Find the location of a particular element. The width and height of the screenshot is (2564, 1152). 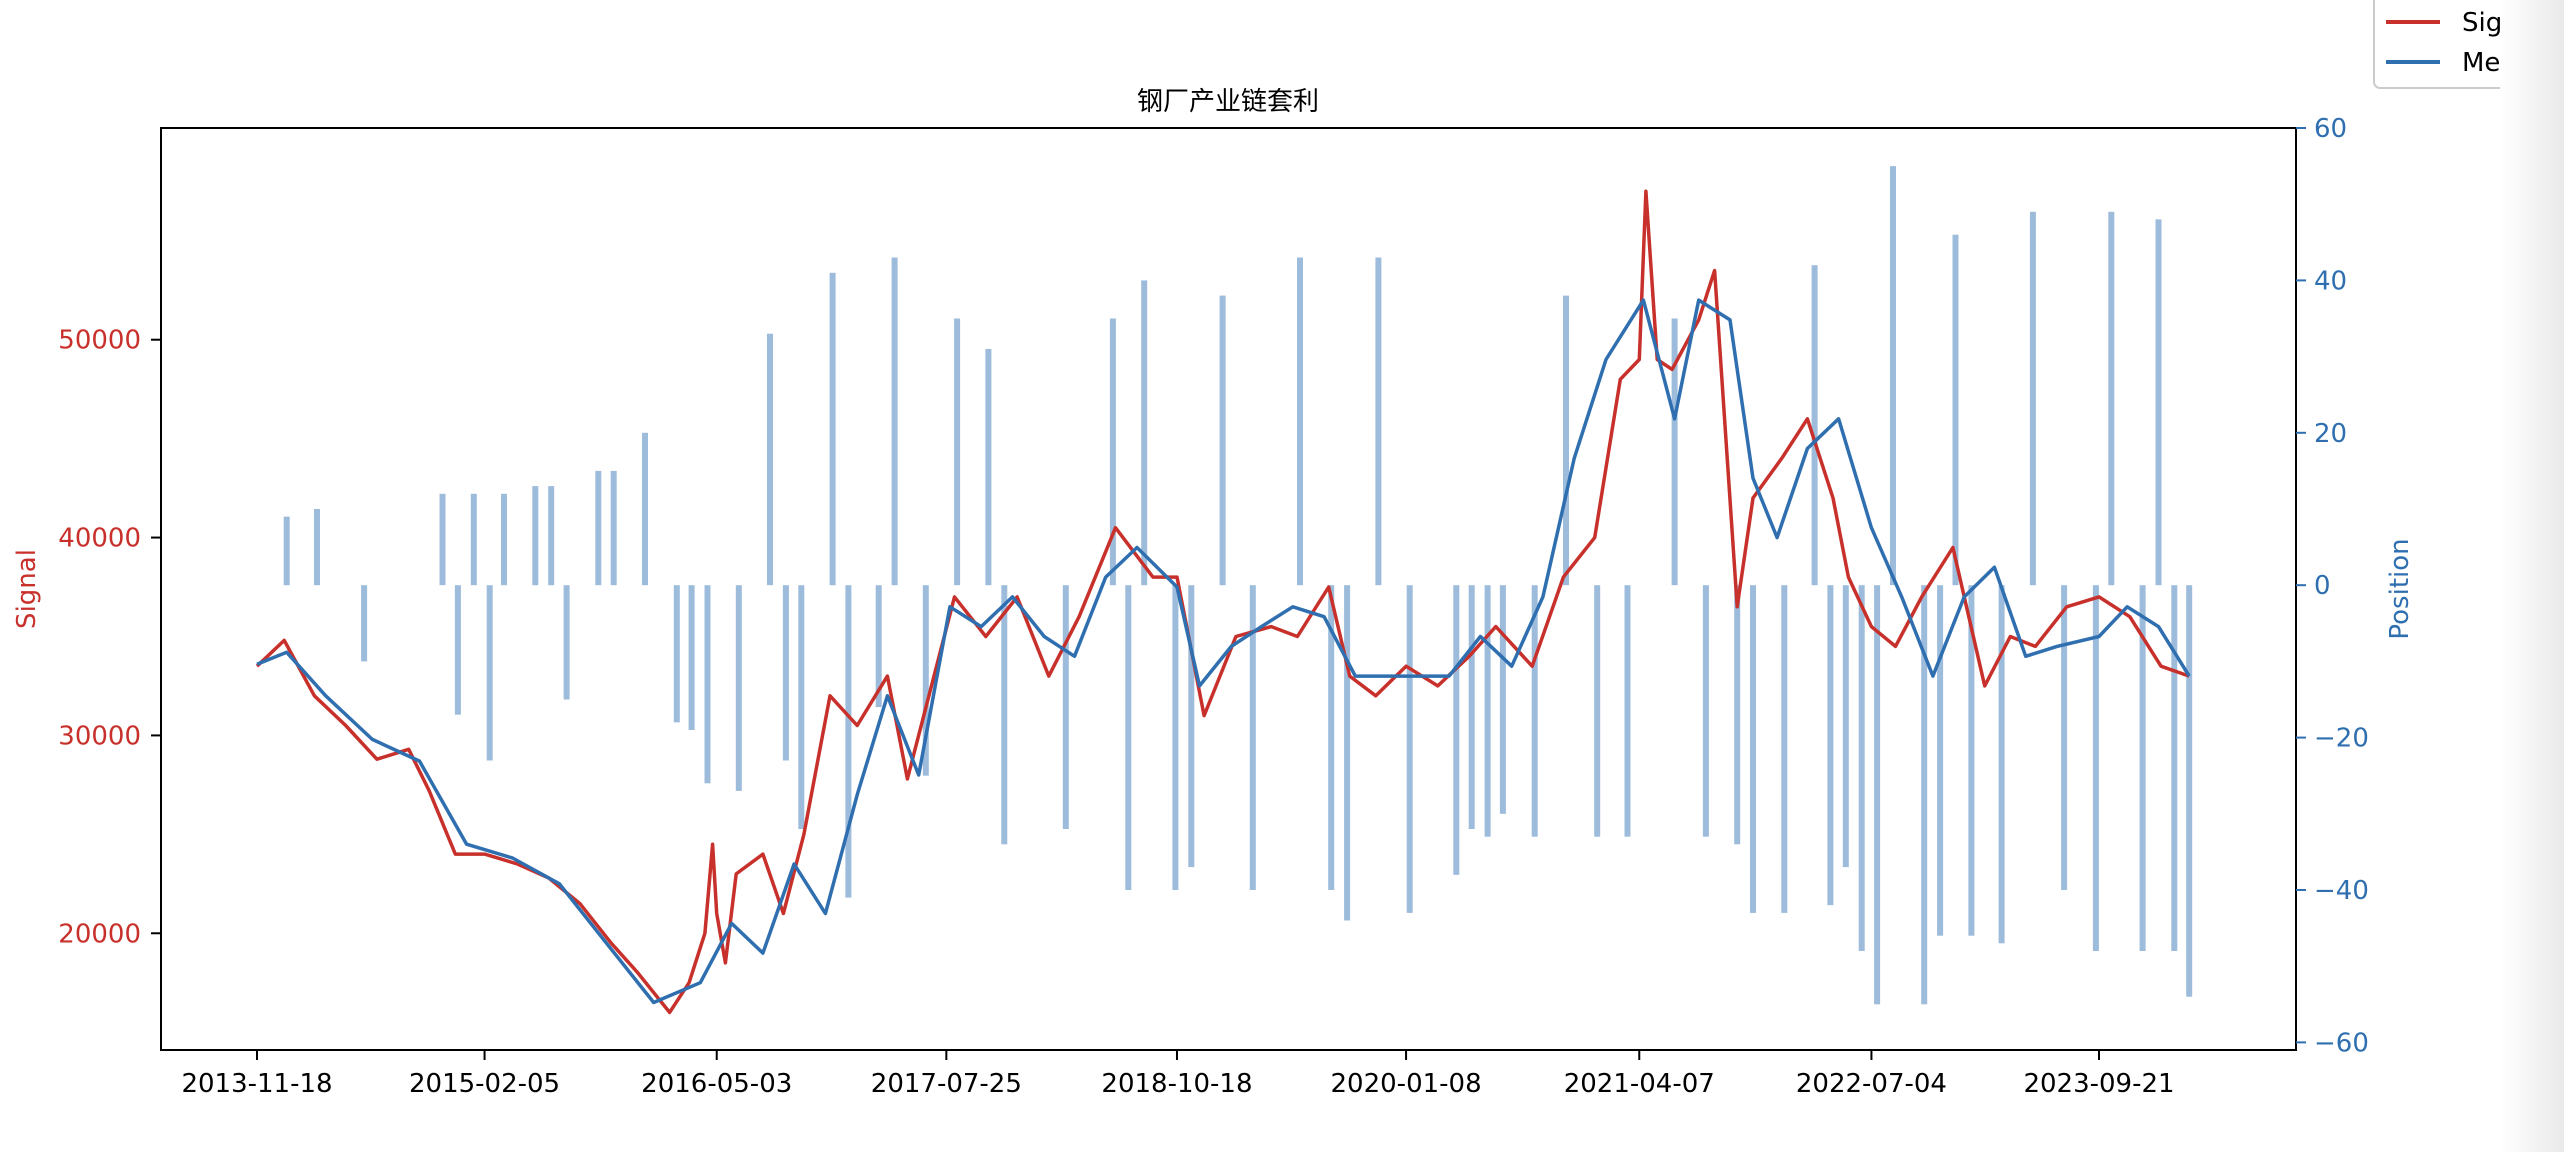

x-tick-label: 2018-10-18 is located at coordinates (1176, 1084).